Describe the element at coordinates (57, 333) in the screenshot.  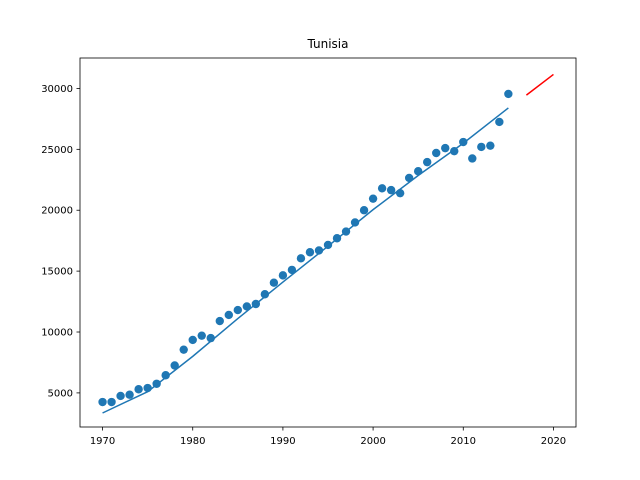
I see `y-tick-label: 10000` at that location.